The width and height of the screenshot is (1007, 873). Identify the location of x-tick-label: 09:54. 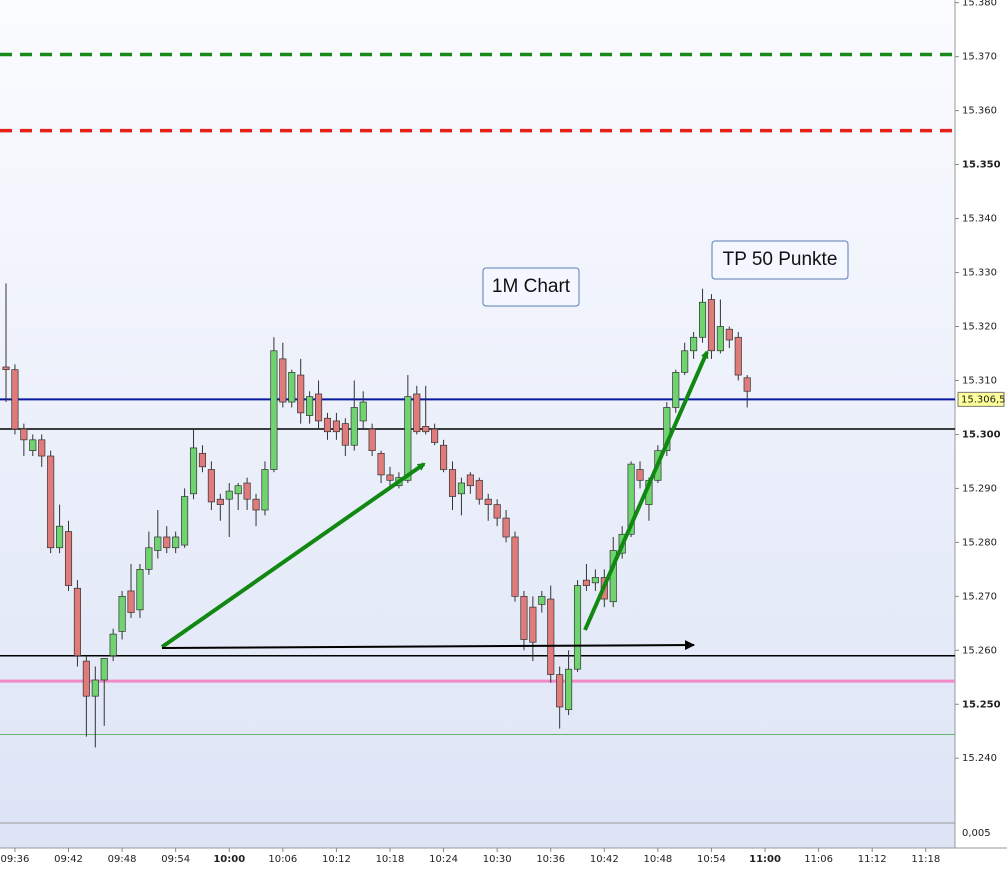
(175, 859).